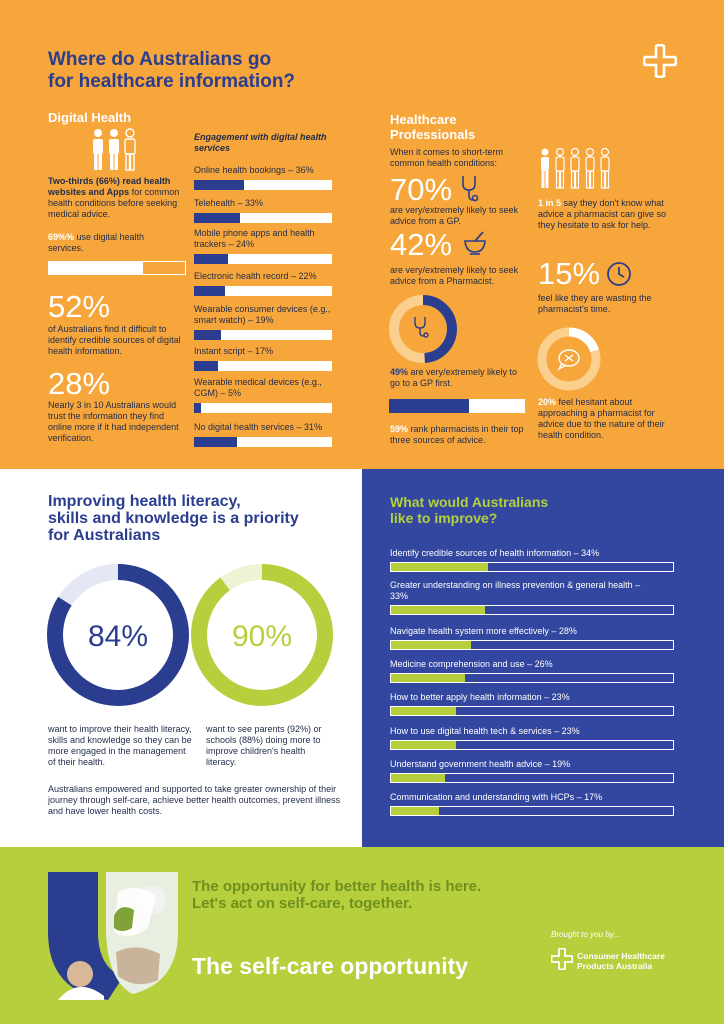 The image size is (724, 1024). I want to click on chpa-name: Consumer Healthcare Products Australia, so click(621, 961).